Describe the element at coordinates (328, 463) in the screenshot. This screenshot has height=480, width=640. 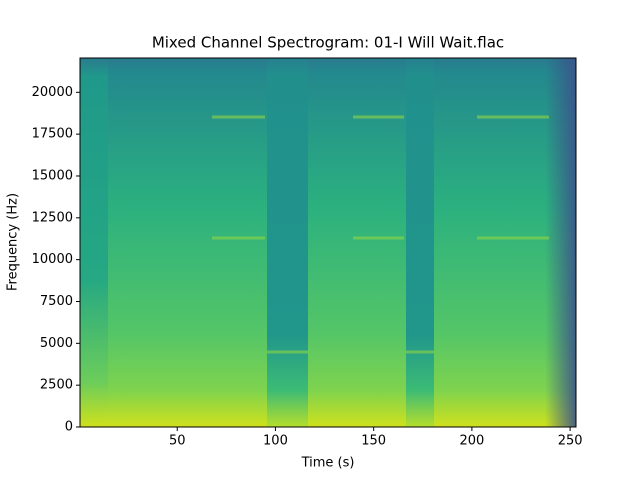
I see `x-axis-label: Time (s)` at that location.